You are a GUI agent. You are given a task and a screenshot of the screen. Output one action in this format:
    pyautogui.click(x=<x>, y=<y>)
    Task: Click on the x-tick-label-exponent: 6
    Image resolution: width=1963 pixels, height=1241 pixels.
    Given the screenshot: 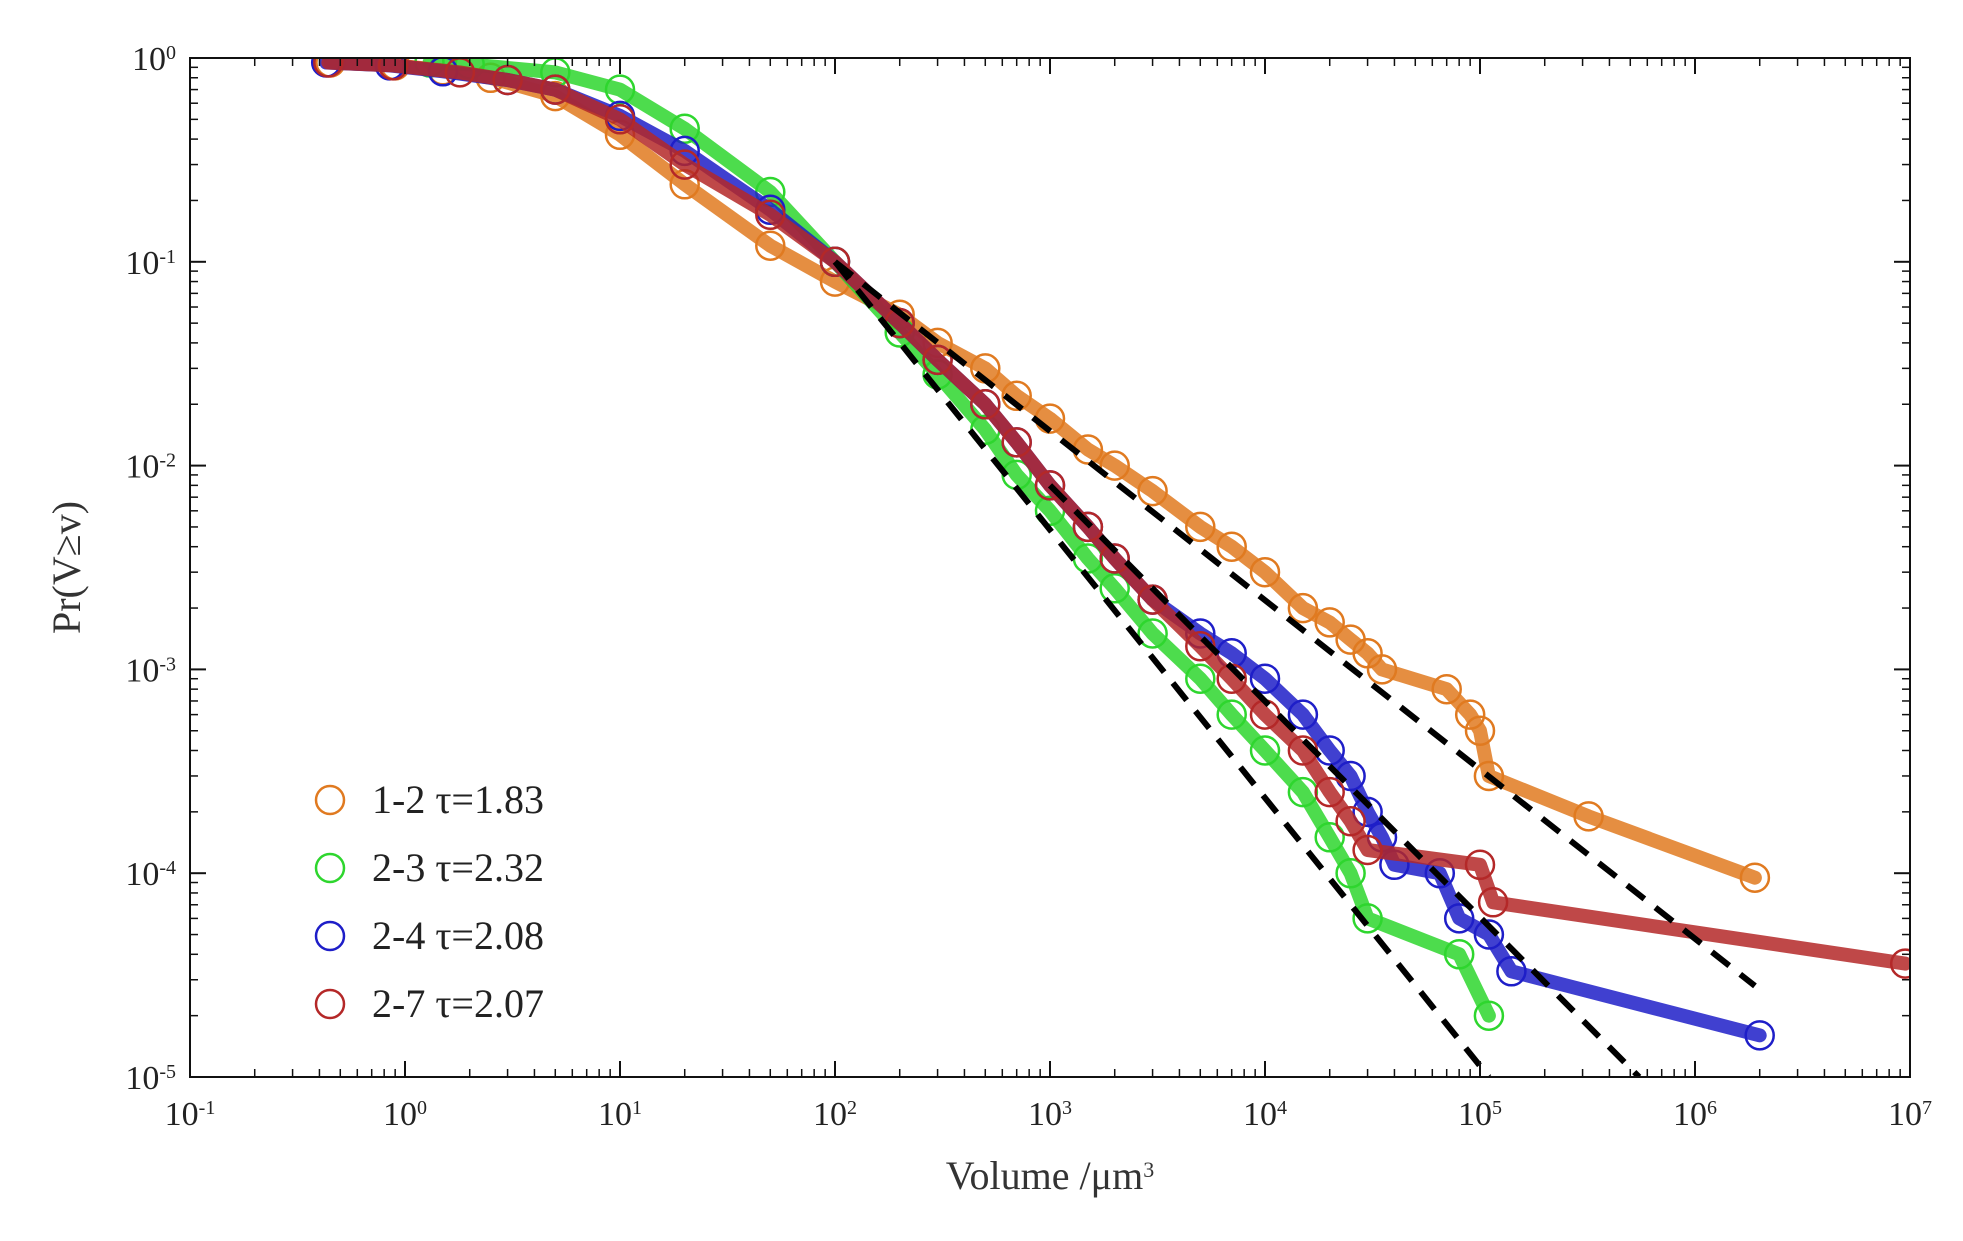 What is the action you would take?
    pyautogui.click(x=1712, y=1108)
    